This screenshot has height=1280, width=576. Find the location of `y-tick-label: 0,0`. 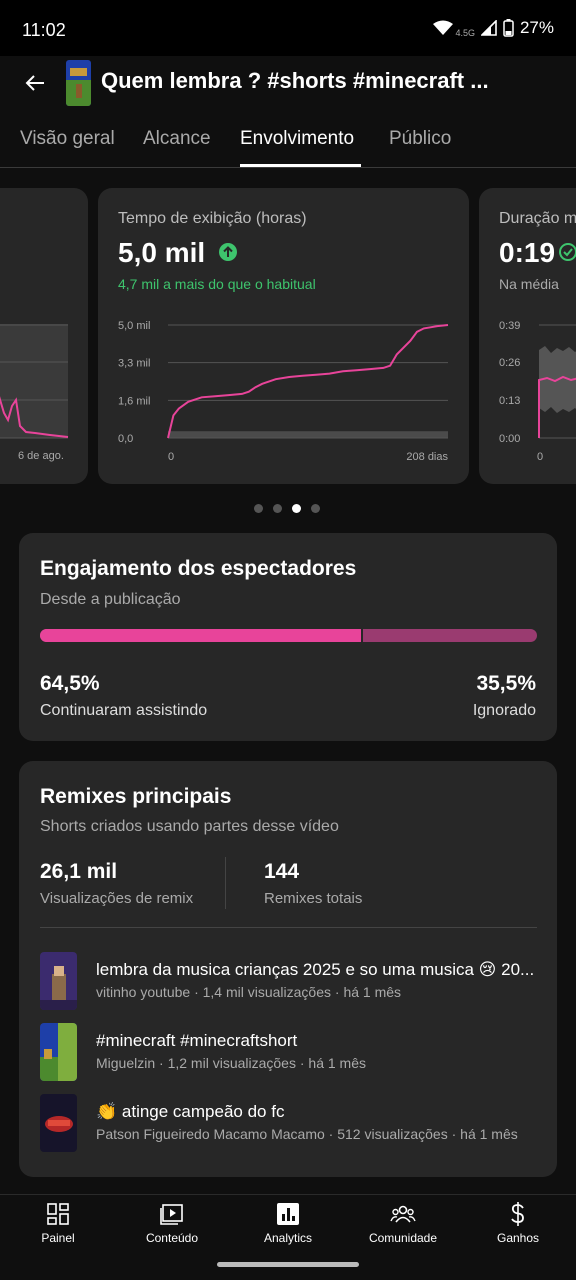

y-tick-label: 0,0 is located at coordinates (125, 439).